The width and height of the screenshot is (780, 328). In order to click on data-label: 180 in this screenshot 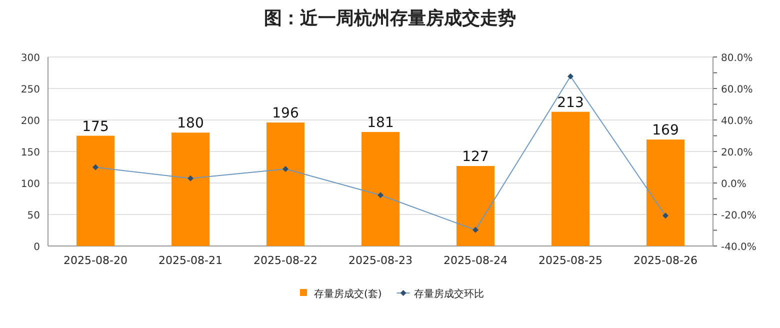, I will do `click(190, 124)`.